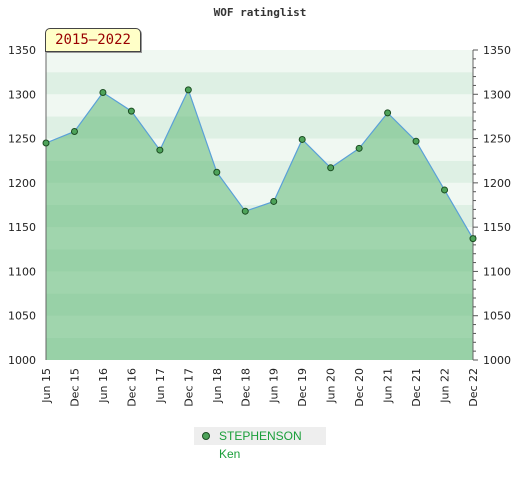  I want to click on x-tick-label: Dec 16, so click(131, 387).